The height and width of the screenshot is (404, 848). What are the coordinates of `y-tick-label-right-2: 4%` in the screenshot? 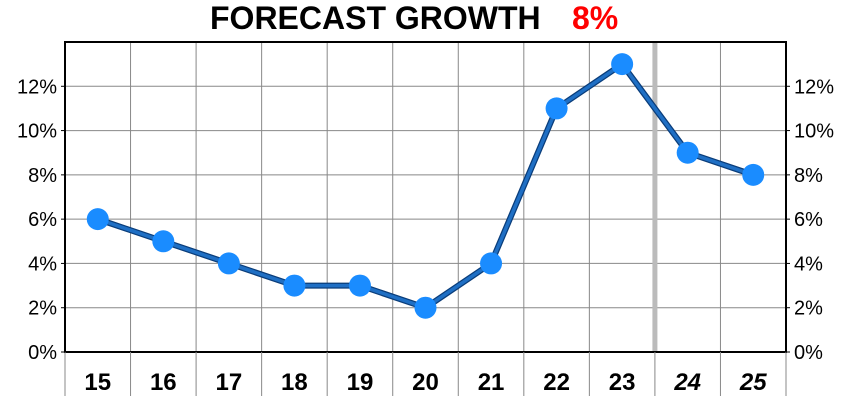 It's located at (808, 264).